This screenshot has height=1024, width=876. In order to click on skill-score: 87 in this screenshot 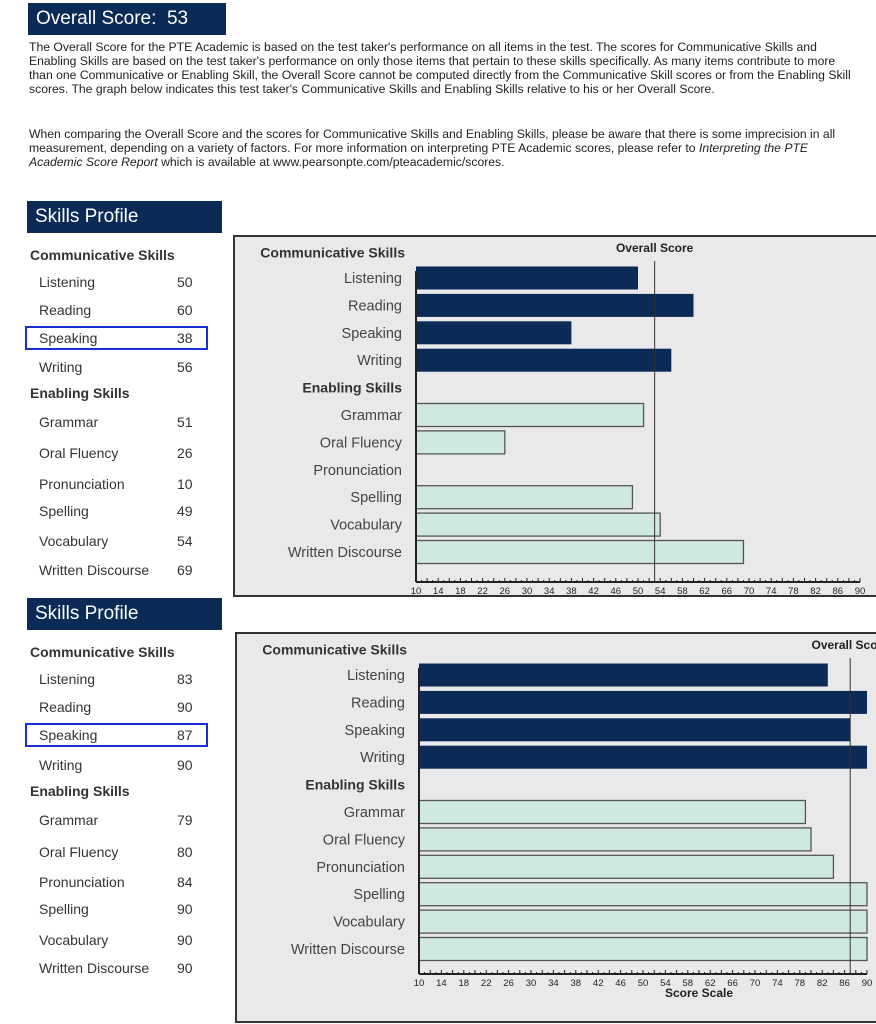, I will do `click(185, 735)`.